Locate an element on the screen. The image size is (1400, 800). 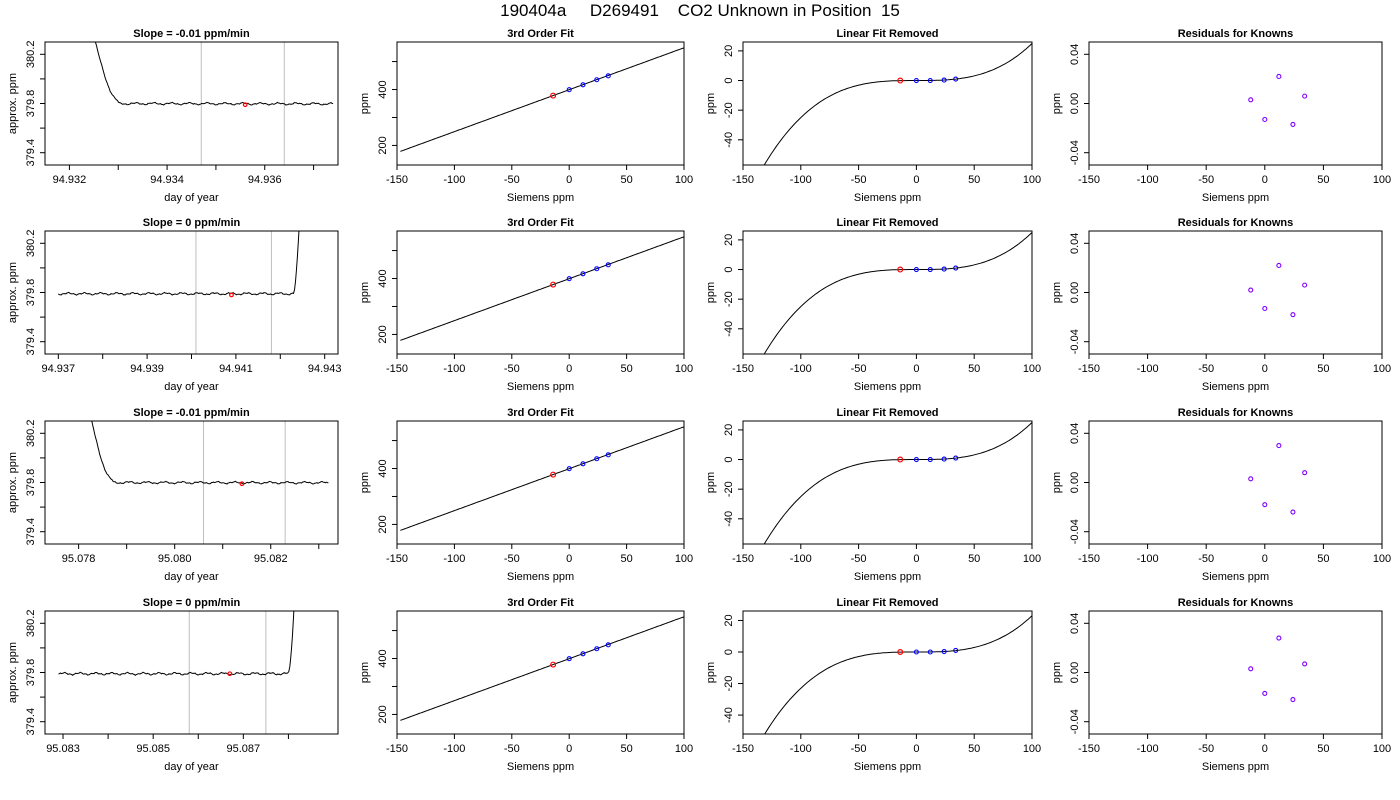
panel-title: Slope = 0 ppm/min is located at coordinates (192, 223).